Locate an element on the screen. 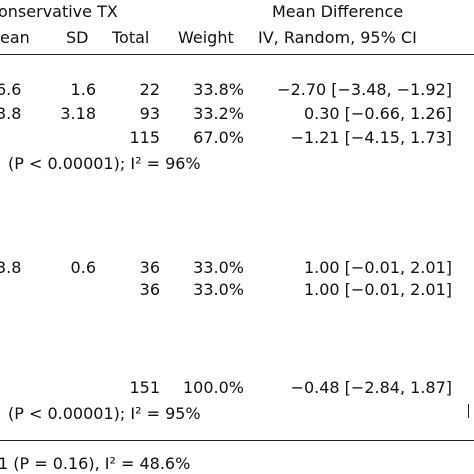  table-cell-total: 22 is located at coordinates (149, 89).